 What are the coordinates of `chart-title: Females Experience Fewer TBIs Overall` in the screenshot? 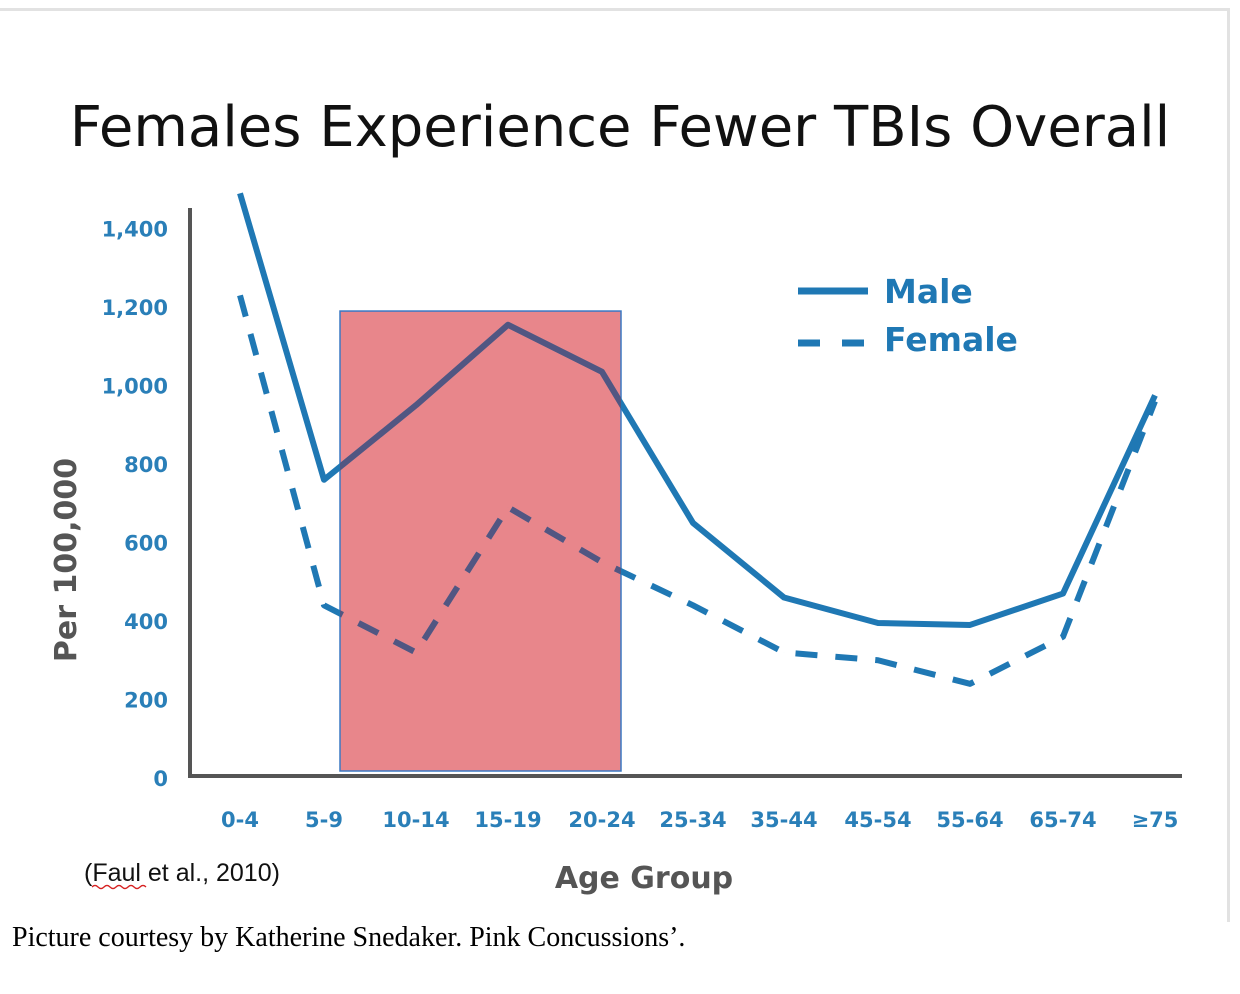 It's located at (620, 127).